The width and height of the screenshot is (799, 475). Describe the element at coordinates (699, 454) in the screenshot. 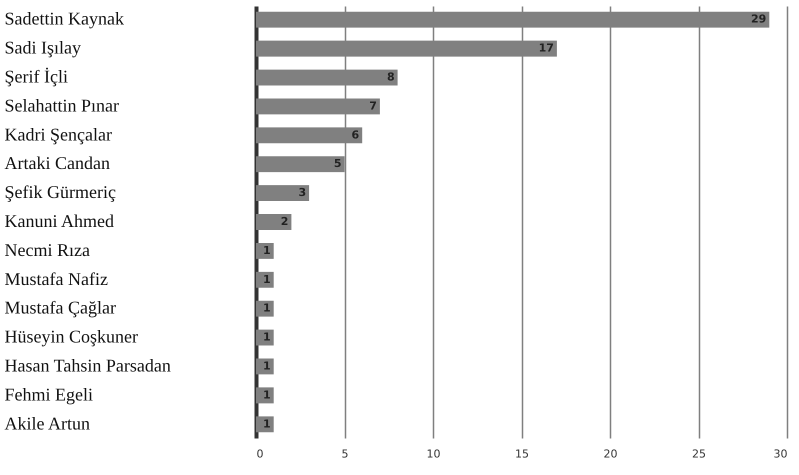

I see `x-tick-label: 25` at that location.